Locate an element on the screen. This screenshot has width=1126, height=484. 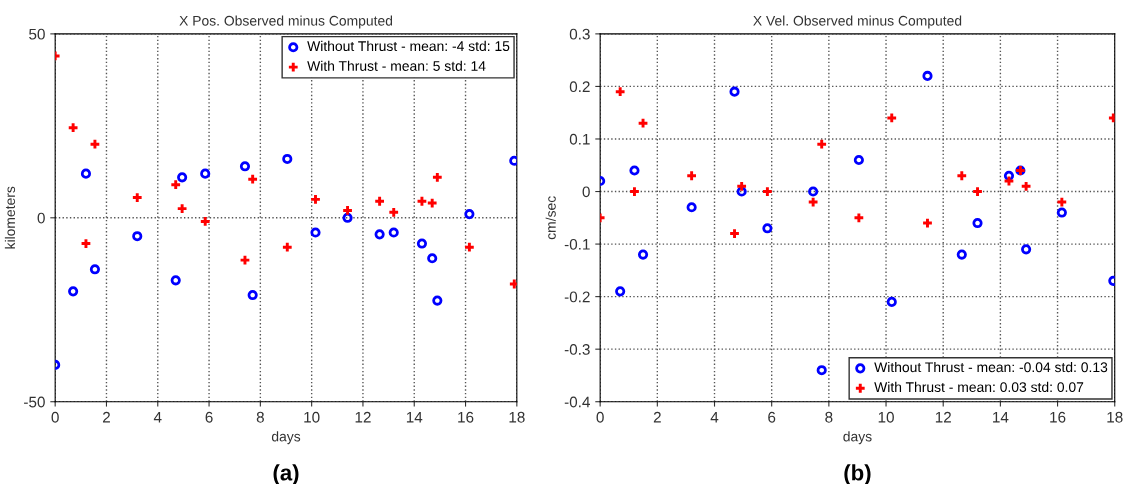
y-tick-label: -0.1 is located at coordinates (577, 244).